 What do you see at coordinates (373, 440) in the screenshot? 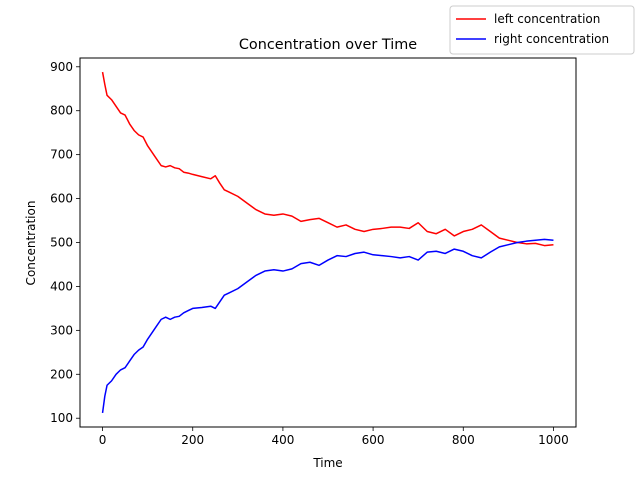
I see `x-tick-label: 600` at bounding box center [373, 440].